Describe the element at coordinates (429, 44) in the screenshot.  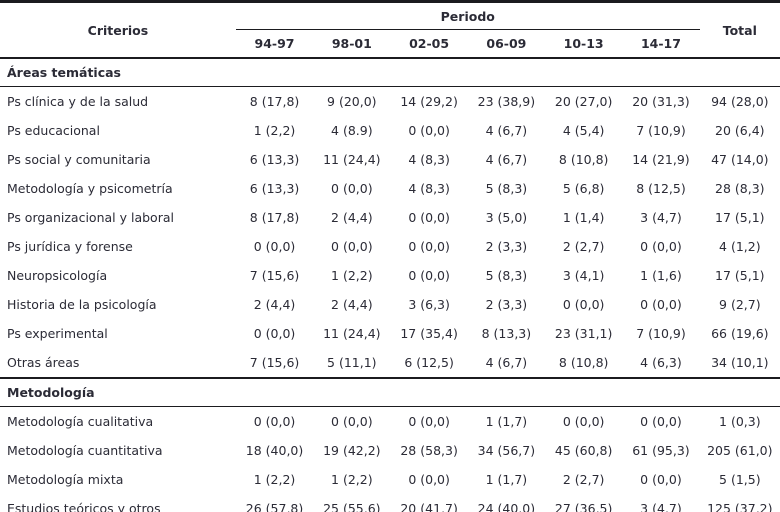
I see `column-header-period-02-05: 02-05` at that location.